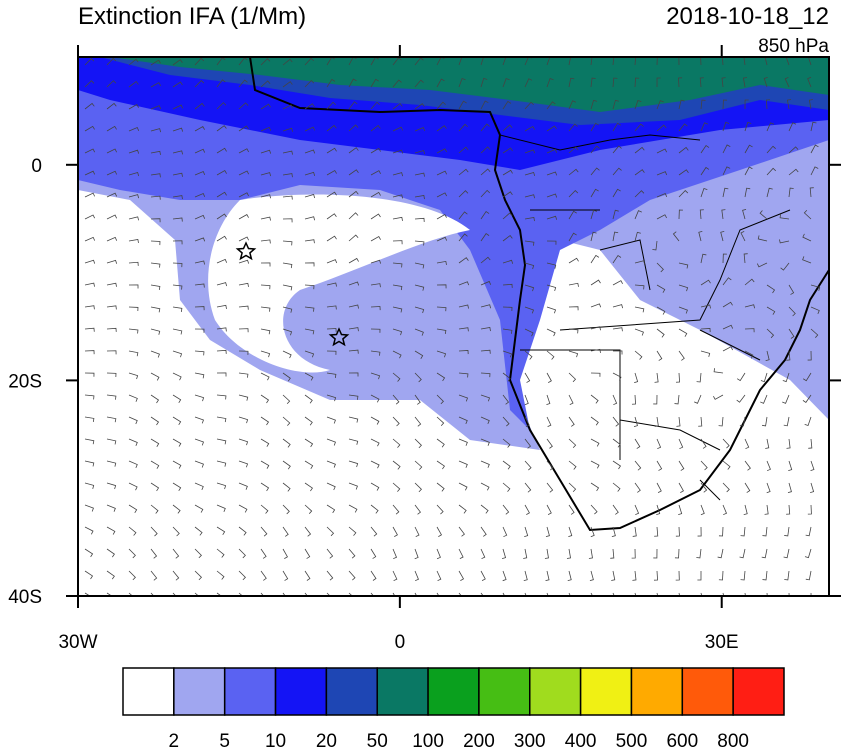  What do you see at coordinates (174, 740) in the screenshot?
I see `colorbar-label: 2` at bounding box center [174, 740].